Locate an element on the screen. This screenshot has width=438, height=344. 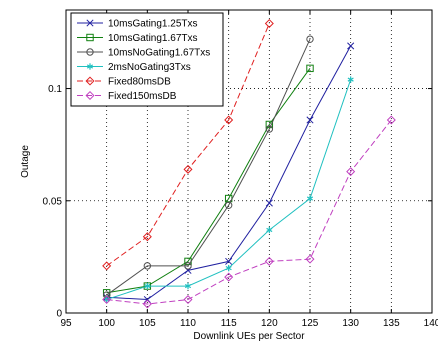
series-0-point-4-b is located at coordinates (269, 203).